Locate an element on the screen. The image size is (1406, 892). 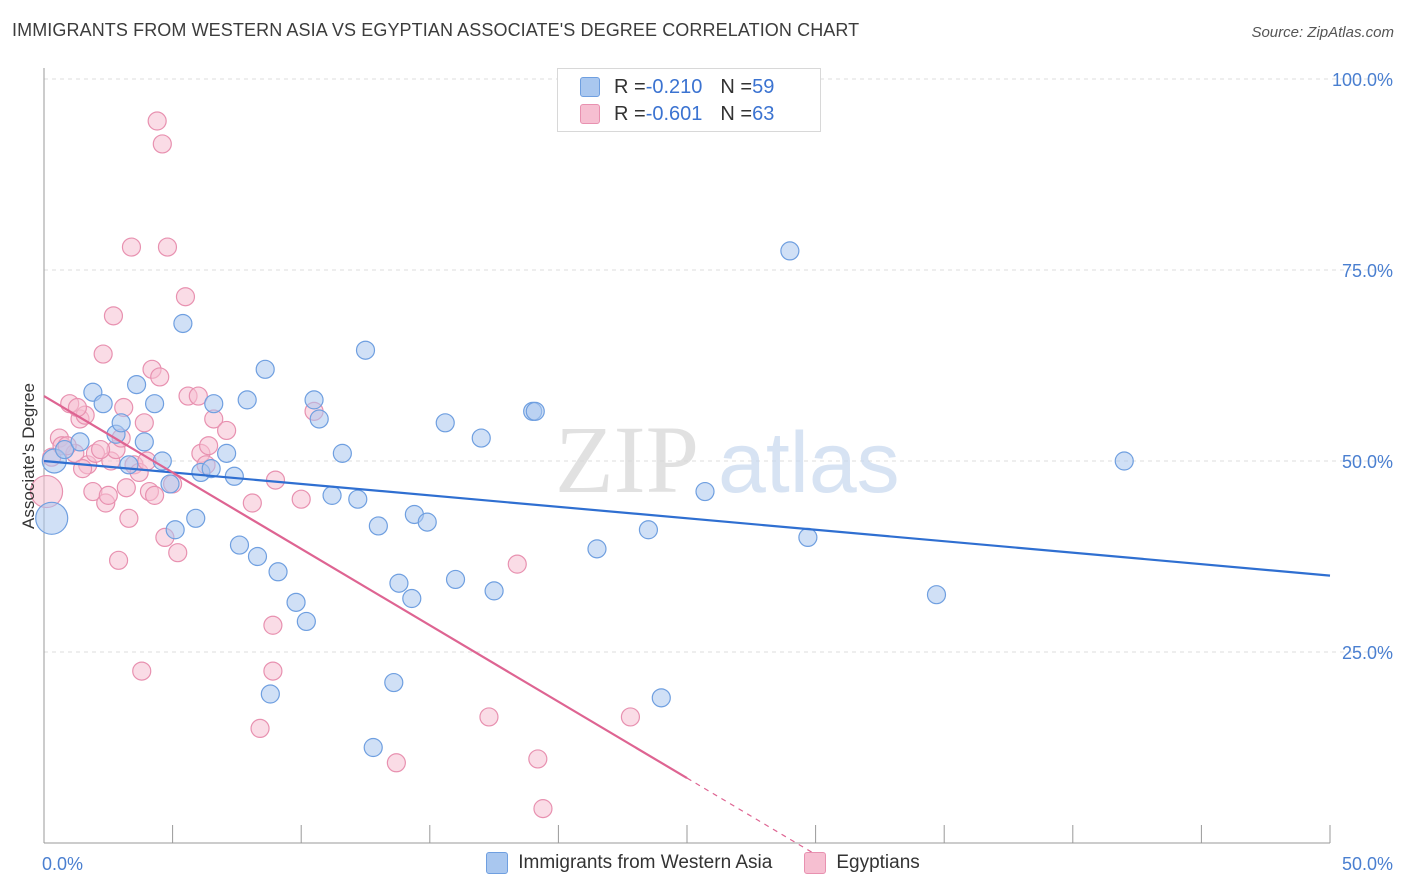
y-tick-label: 100.0% is located at coordinates (1362, 80).